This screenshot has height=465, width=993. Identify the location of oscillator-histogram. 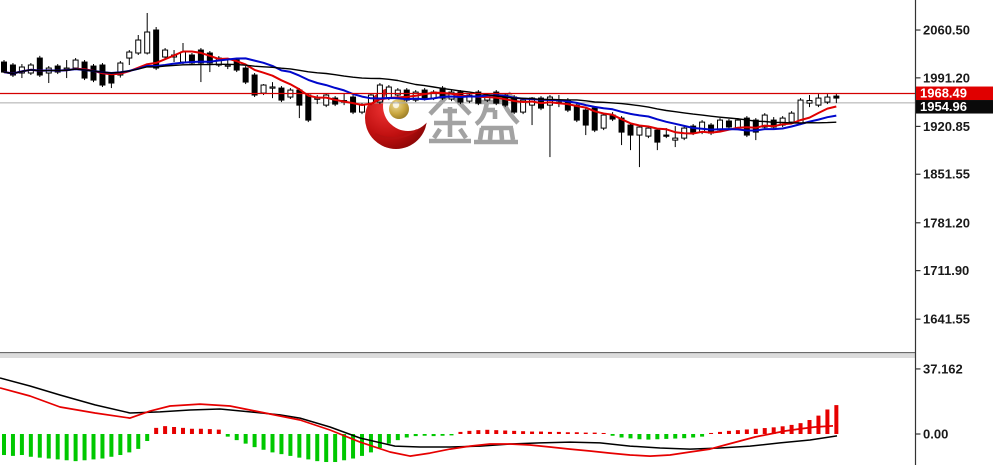
(420, 434).